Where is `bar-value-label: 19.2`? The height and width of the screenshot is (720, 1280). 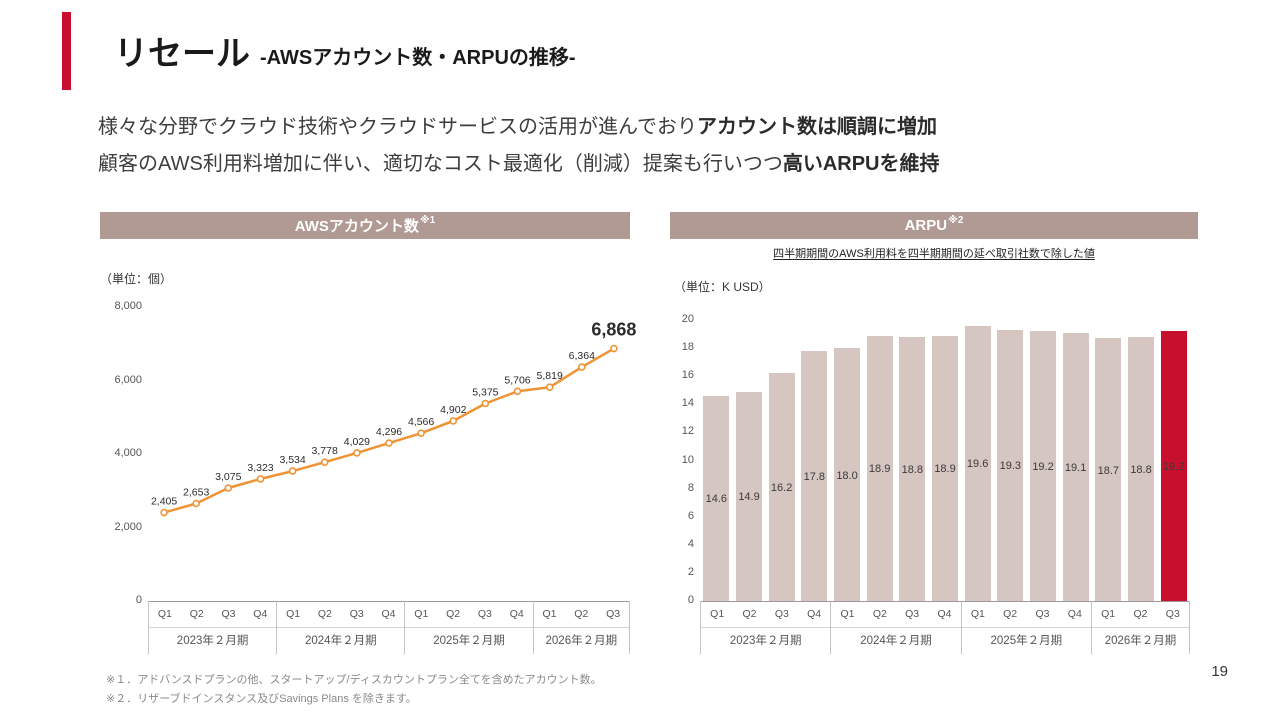 bar-value-label: 19.2 is located at coordinates (1173, 467).